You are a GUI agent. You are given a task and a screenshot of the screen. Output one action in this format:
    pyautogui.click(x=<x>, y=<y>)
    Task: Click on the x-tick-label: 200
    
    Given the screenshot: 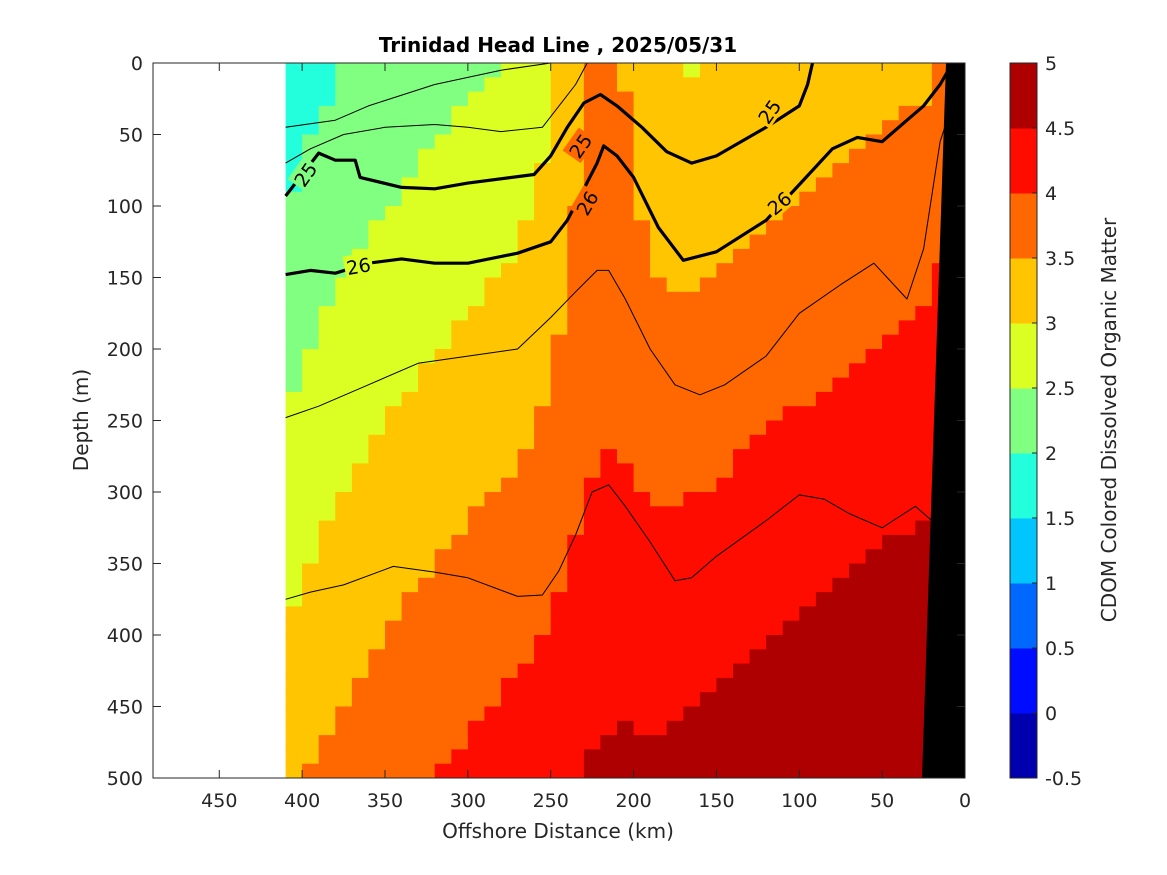 What is the action you would take?
    pyautogui.click(x=633, y=801)
    